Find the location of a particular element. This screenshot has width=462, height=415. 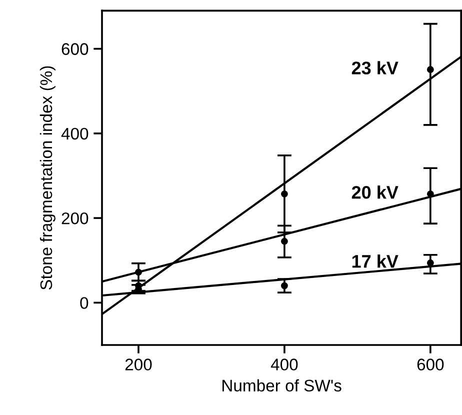

series-label: 23 kV is located at coordinates (375, 67).